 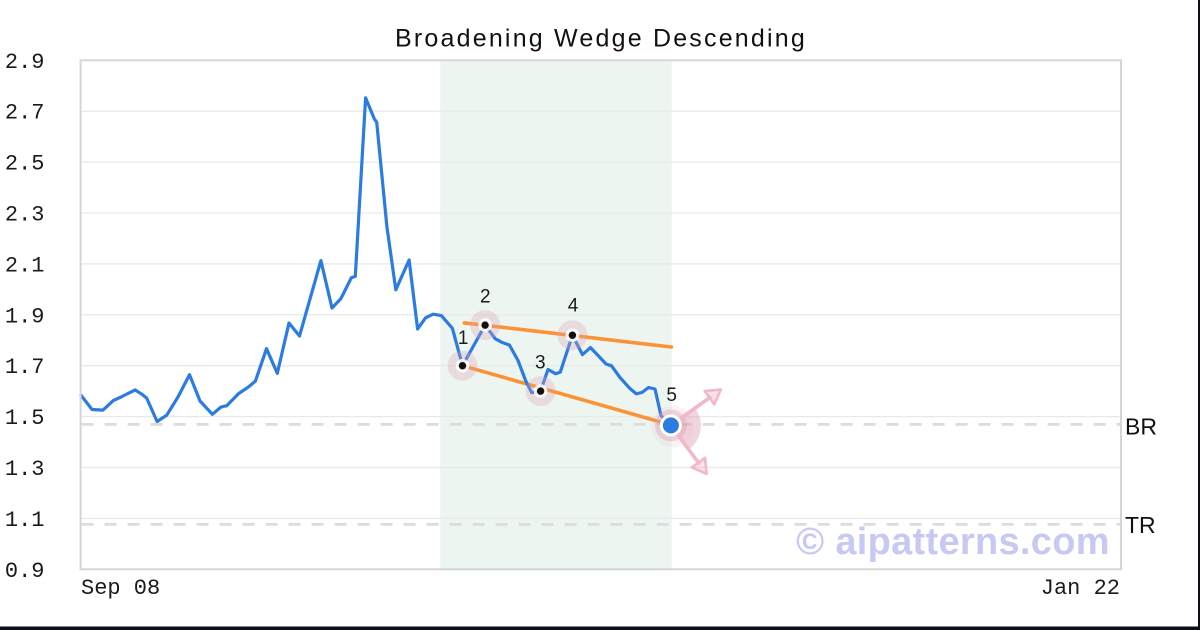 What do you see at coordinates (573, 306) in the screenshot?
I see `svg-text: 4` at bounding box center [573, 306].